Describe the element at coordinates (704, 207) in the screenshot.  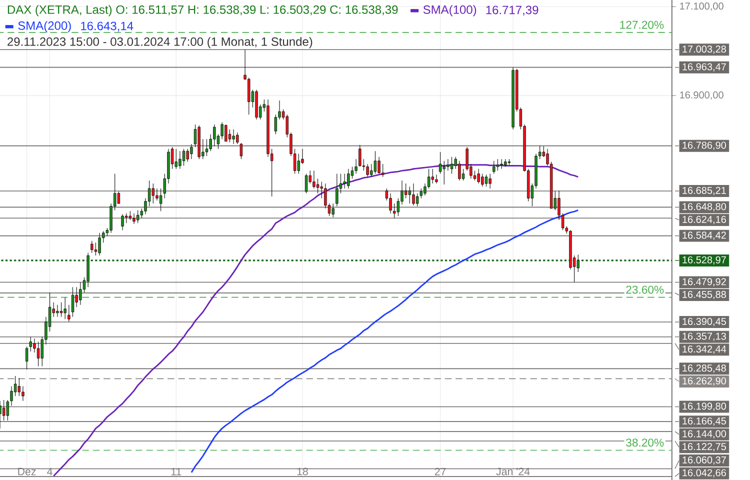
I see `ref-line-label: 16.648,80` at that location.